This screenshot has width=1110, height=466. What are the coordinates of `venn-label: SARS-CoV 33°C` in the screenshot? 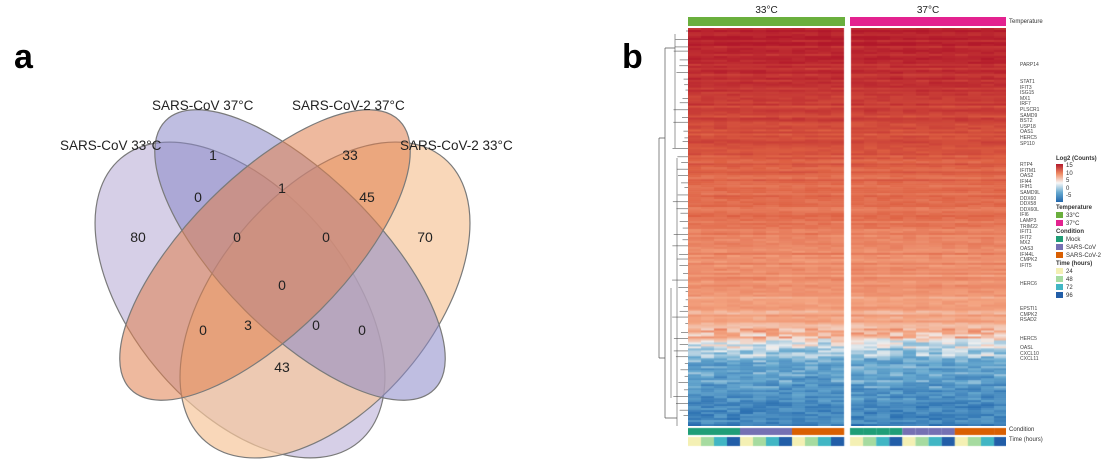 It's located at (111, 145).